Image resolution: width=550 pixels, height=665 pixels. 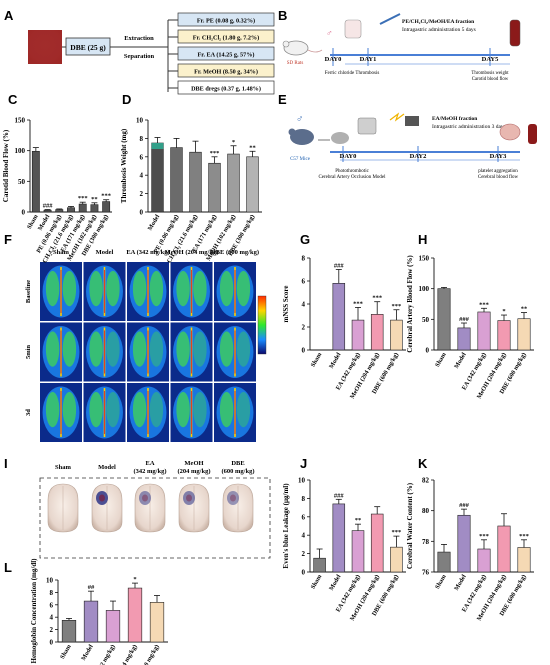 I want to click on male-icon: ♂, so click(x=329, y=33).